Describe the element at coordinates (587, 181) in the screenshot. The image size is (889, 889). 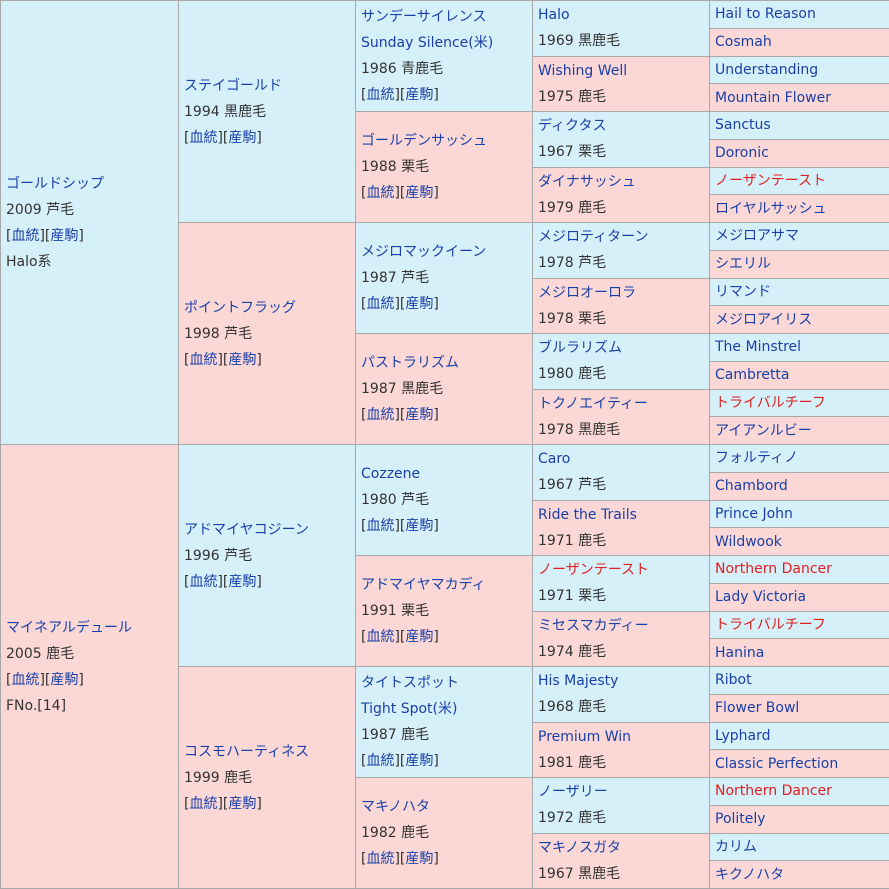
I see `horse-name-link: ダイナサッシュ` at that location.